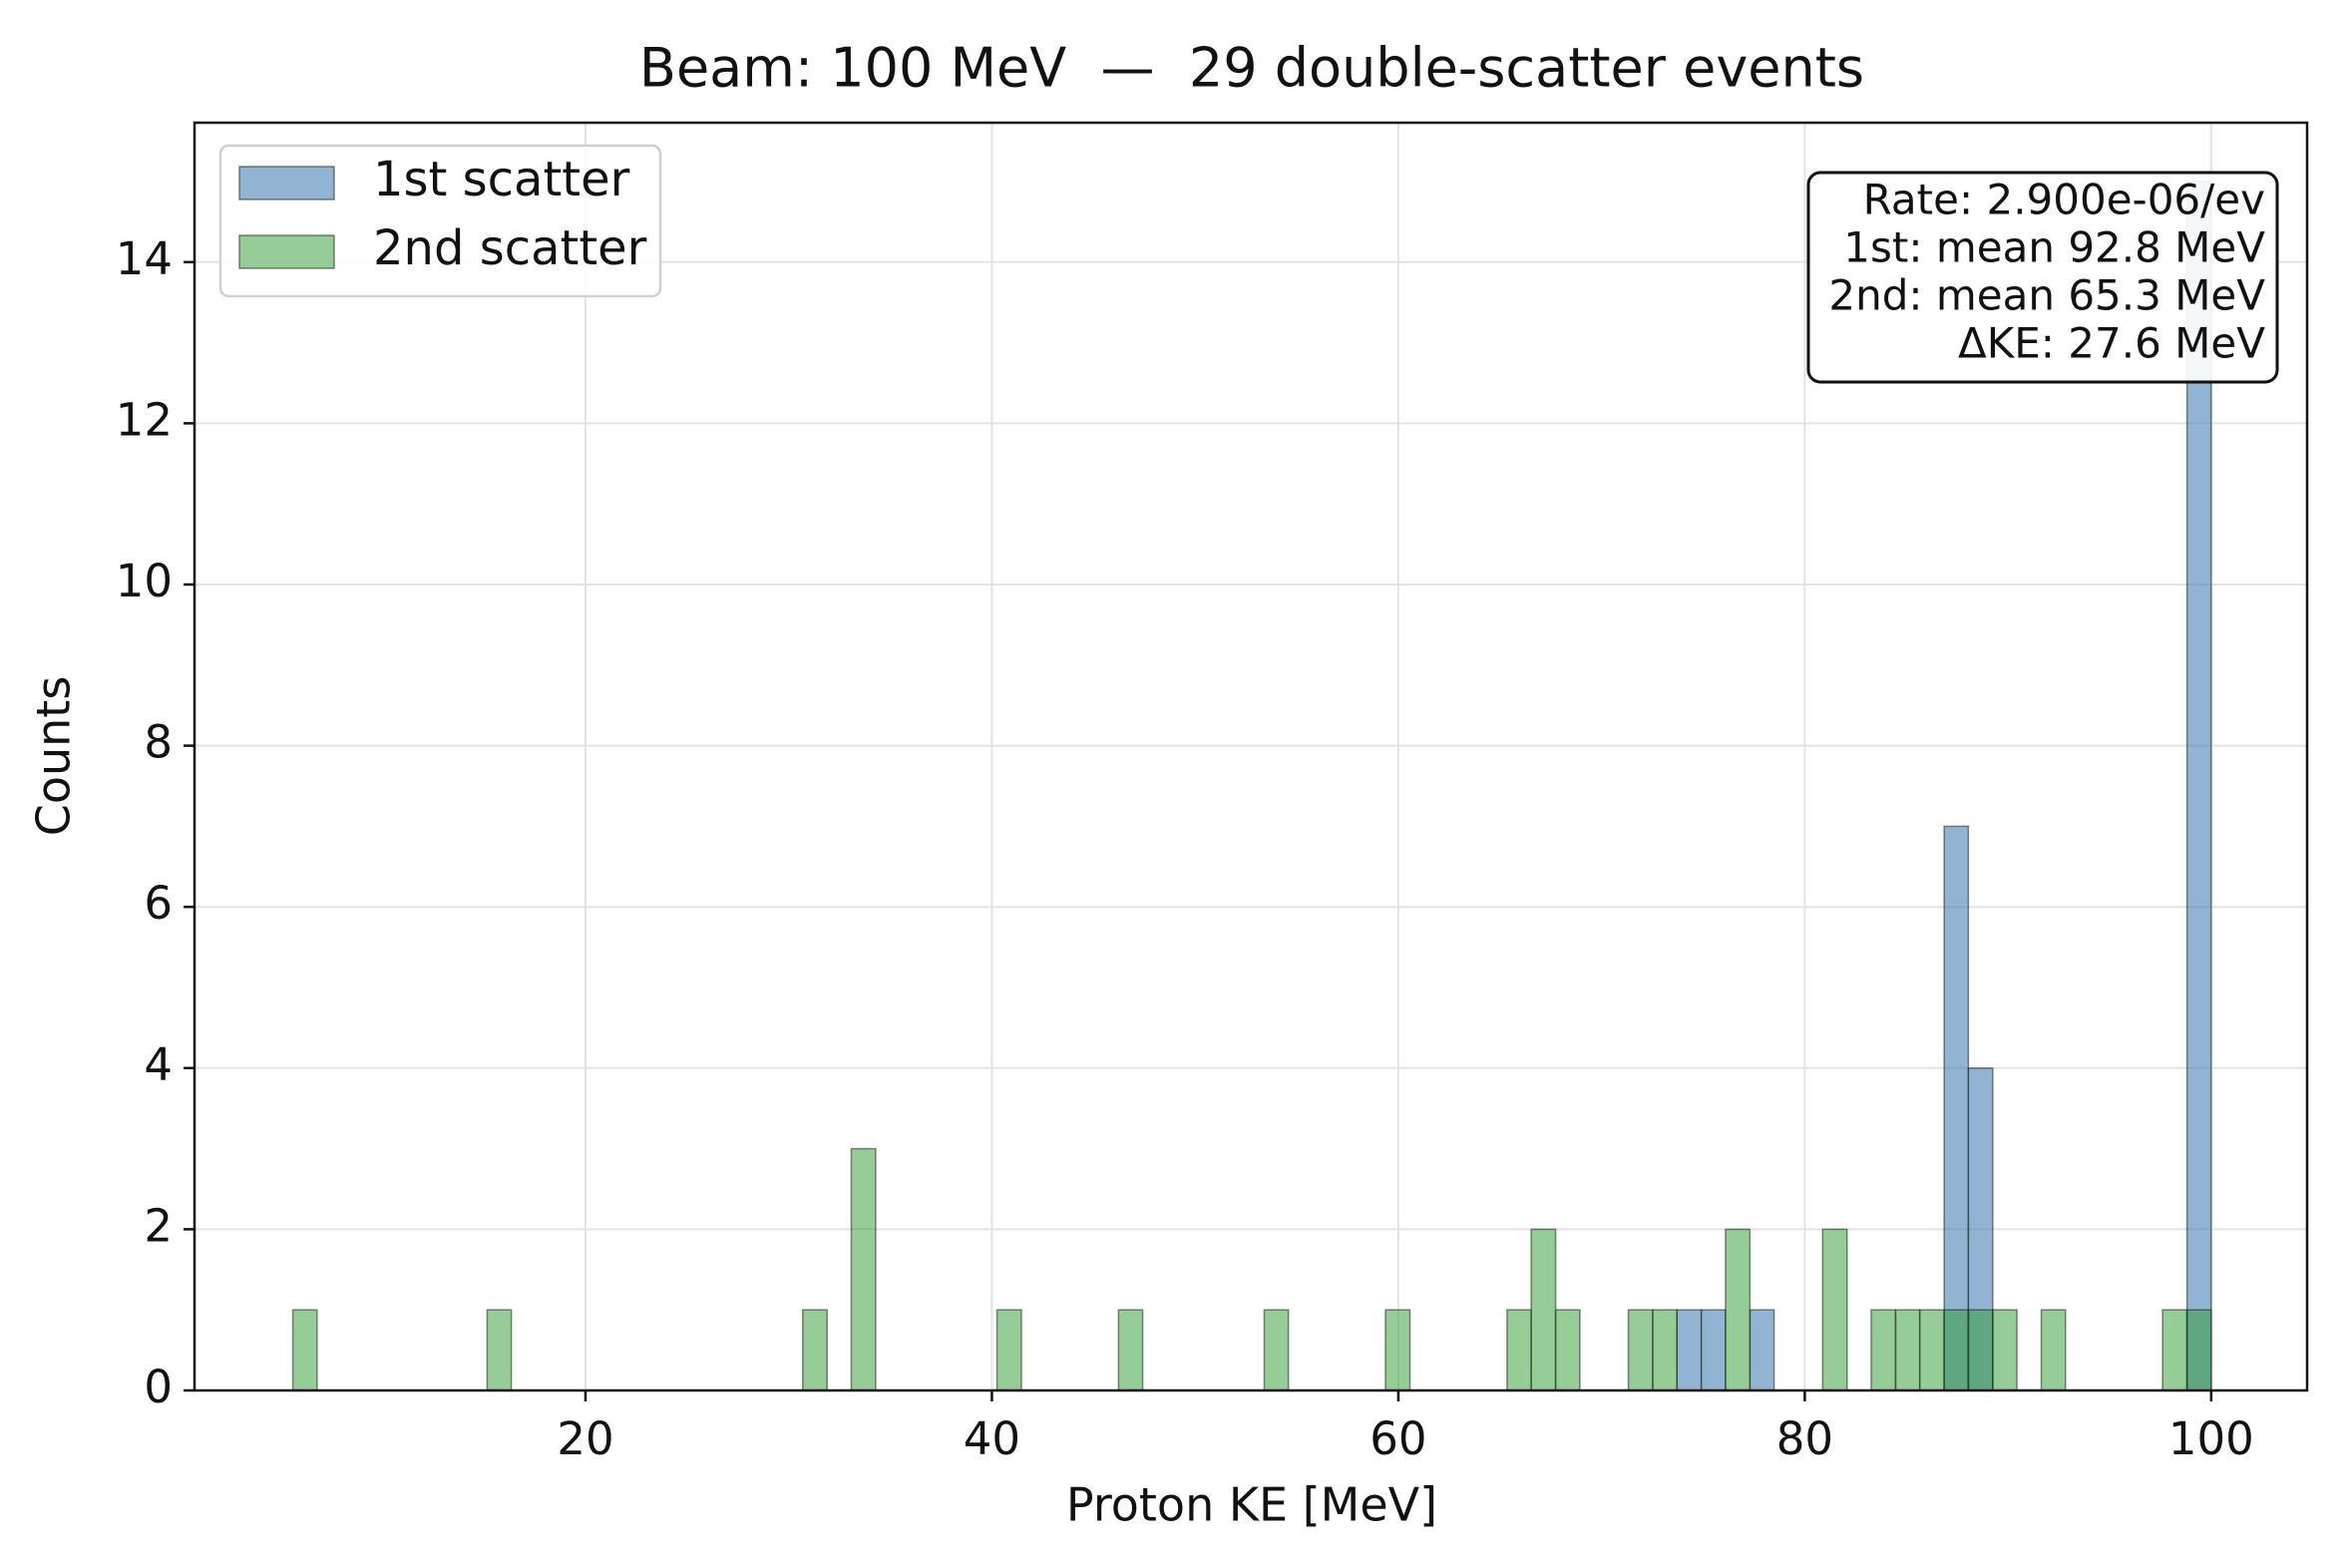 Image resolution: width=2349 pixels, height=1568 pixels. Describe the element at coordinates (159, 743) in the screenshot. I see `y-tick-label: 8` at that location.